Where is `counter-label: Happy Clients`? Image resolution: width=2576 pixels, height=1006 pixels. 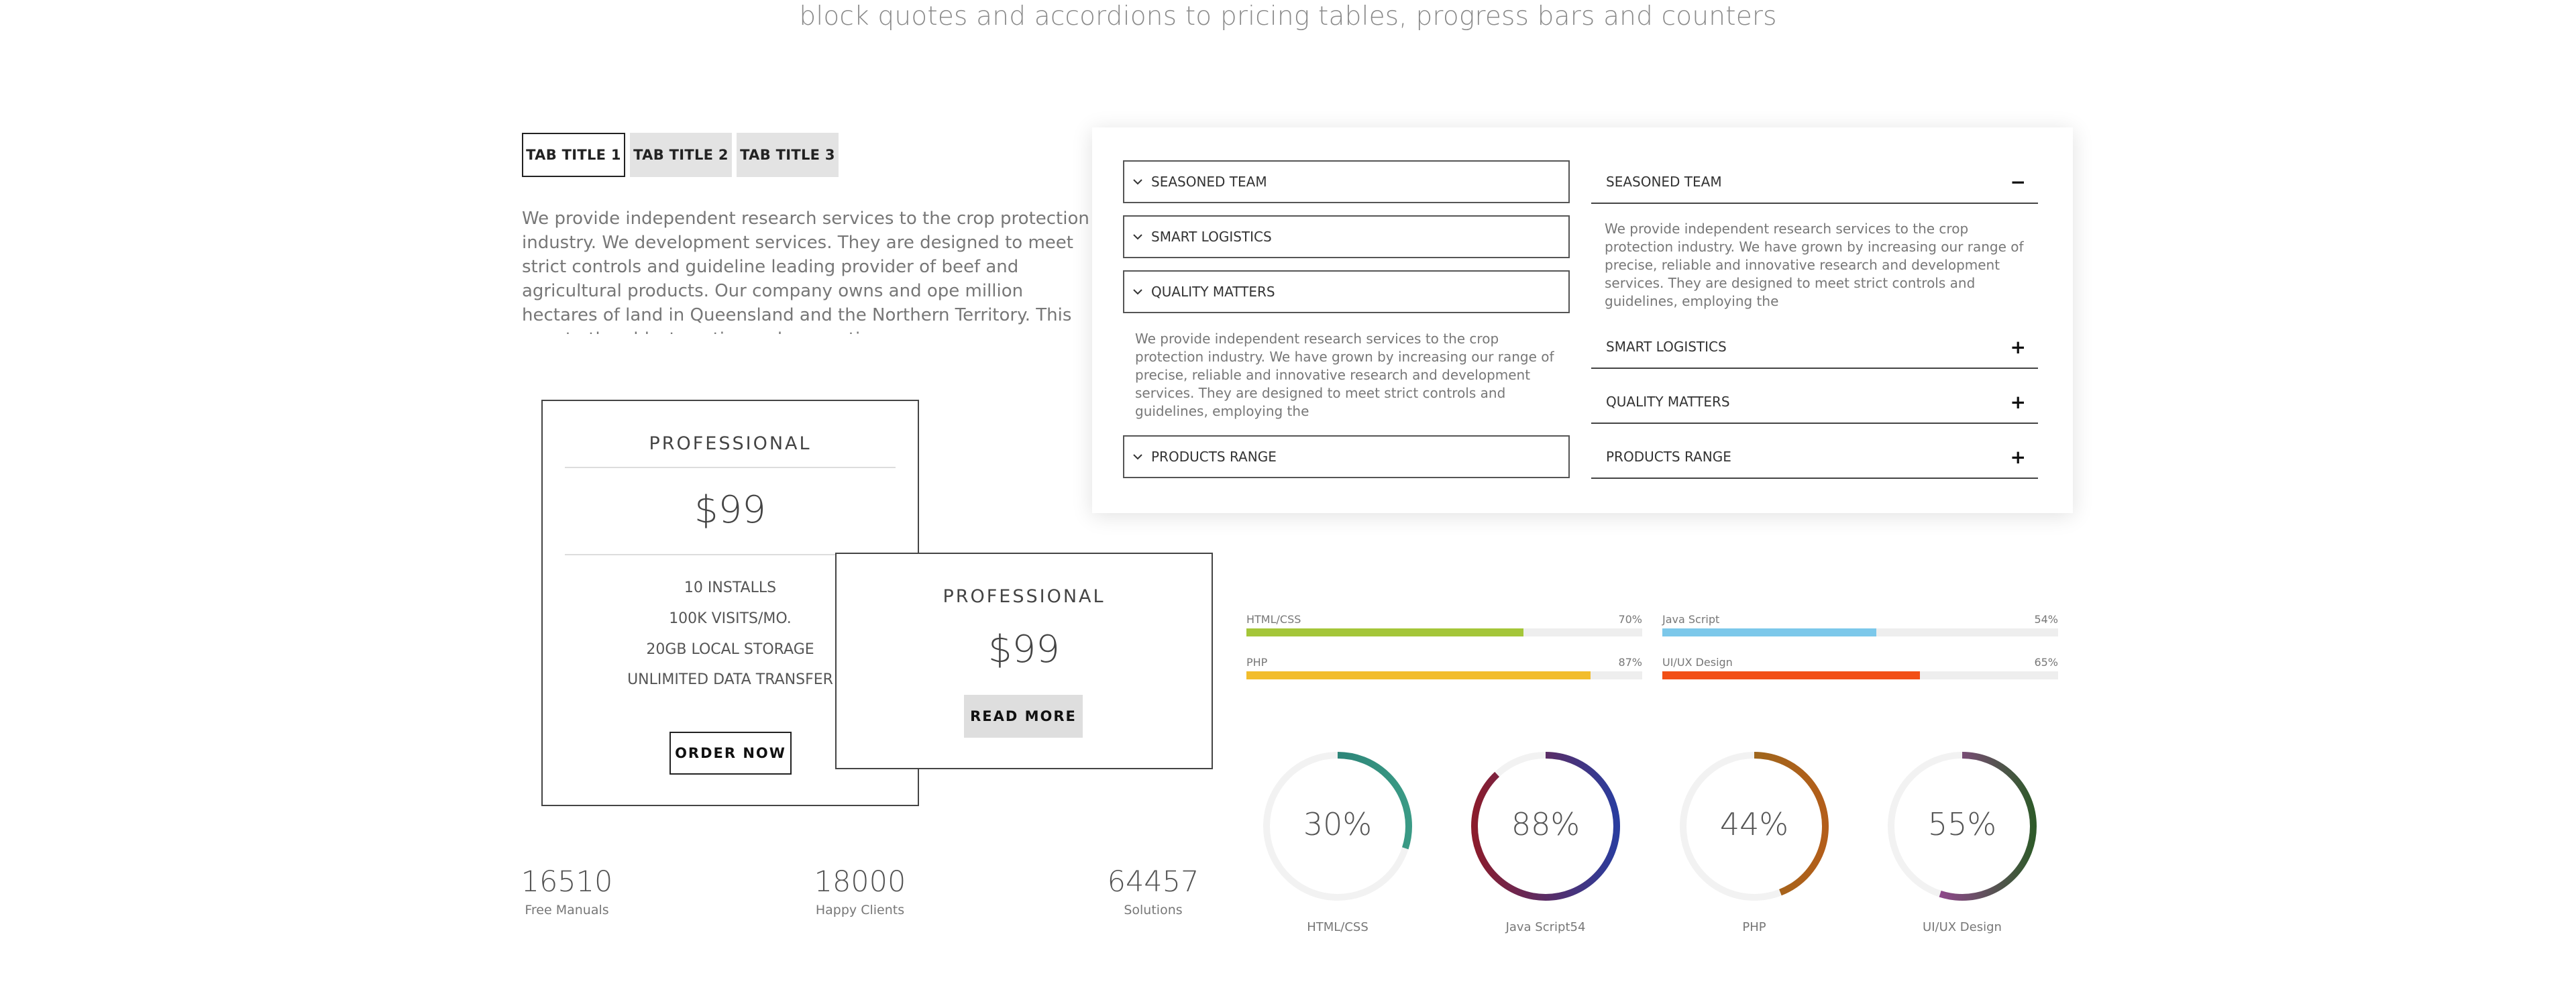 counter-label: Happy Clients is located at coordinates (860, 910).